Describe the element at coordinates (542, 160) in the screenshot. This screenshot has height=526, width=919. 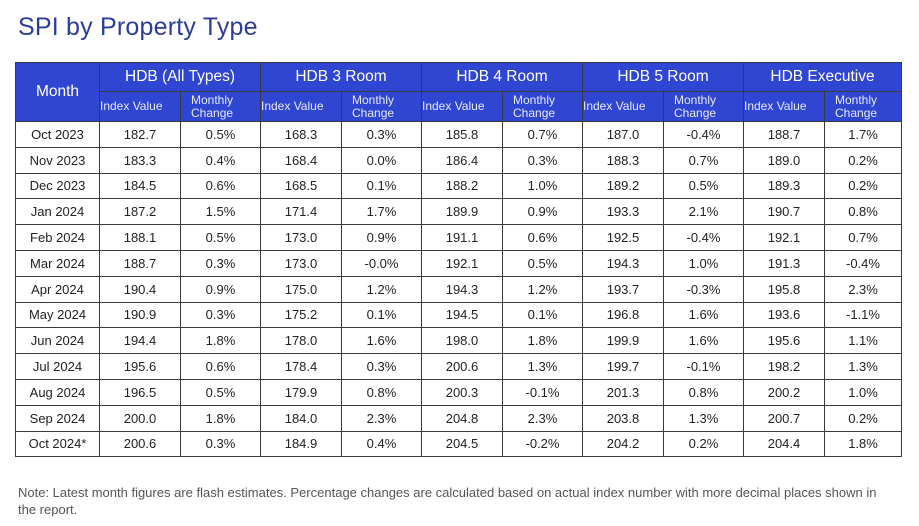
I see `hdb-4room-change-cell: 0.3%` at that location.